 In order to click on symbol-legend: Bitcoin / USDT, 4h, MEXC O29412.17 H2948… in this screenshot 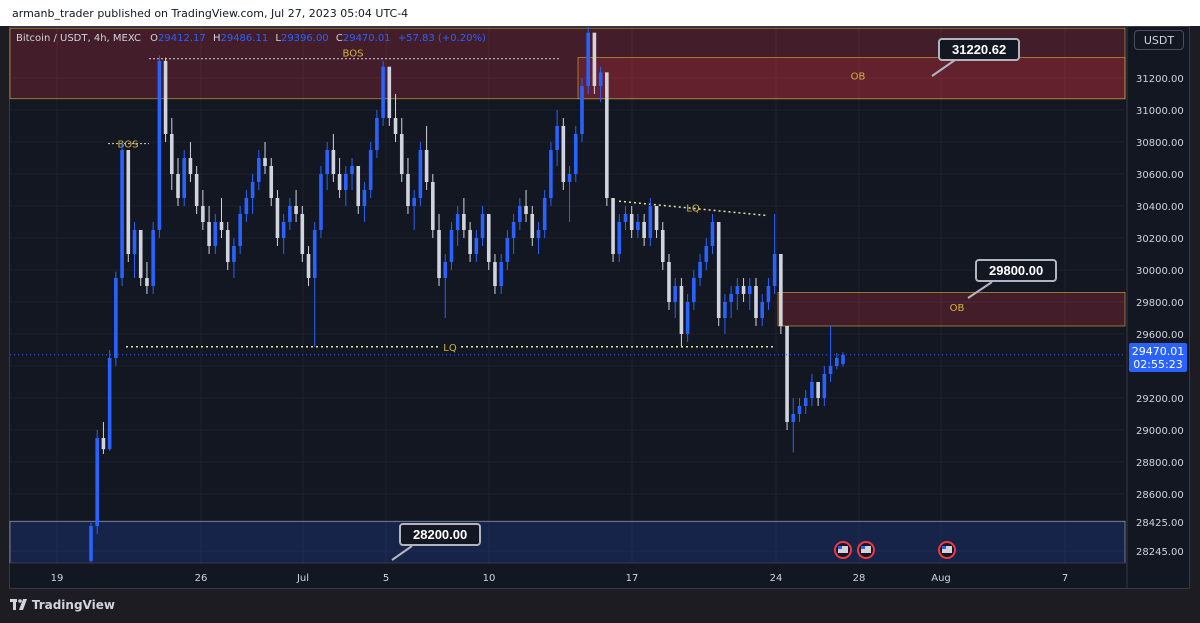, I will do `click(251, 38)`.